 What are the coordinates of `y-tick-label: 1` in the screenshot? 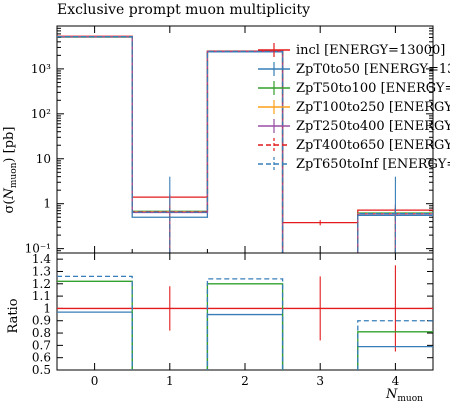 It's located at (47, 204).